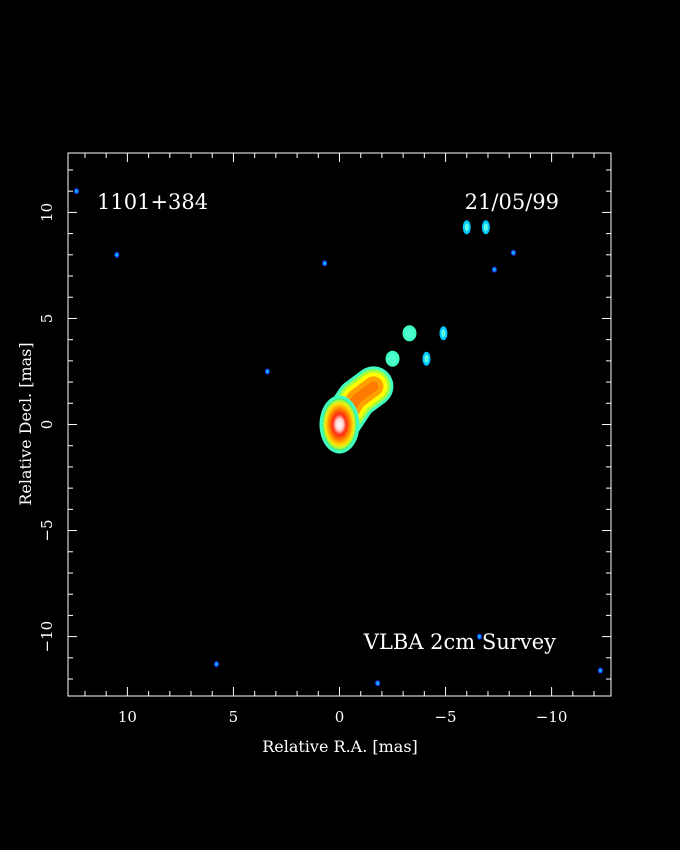  I want to click on x-tick-label: 0, so click(340, 717).